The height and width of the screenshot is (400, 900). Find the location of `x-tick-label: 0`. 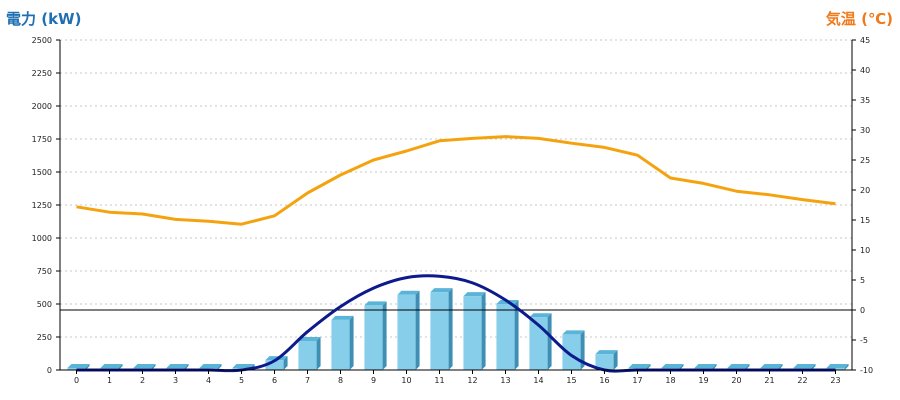

x-tick-label: 0 is located at coordinates (76, 380).